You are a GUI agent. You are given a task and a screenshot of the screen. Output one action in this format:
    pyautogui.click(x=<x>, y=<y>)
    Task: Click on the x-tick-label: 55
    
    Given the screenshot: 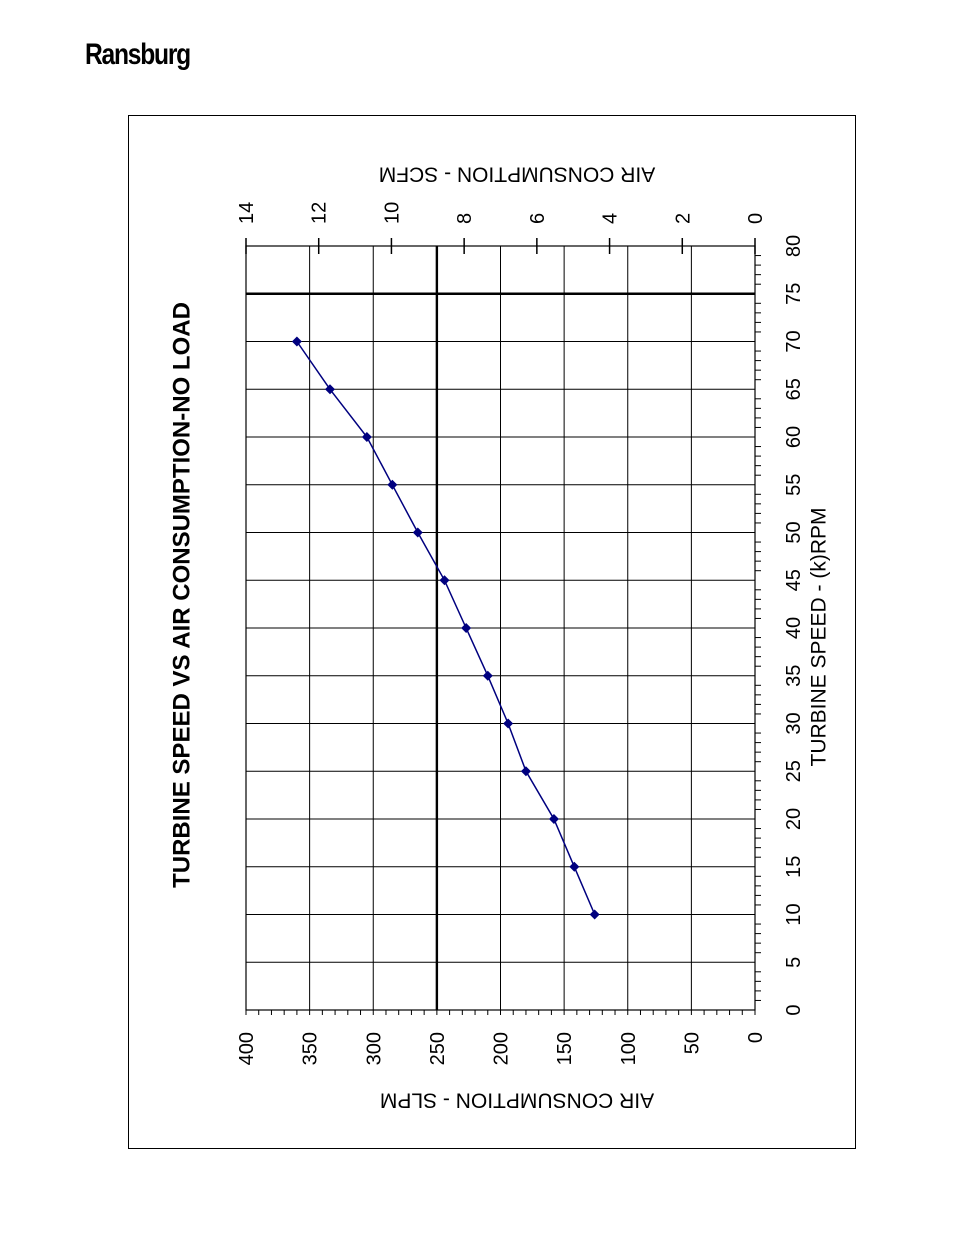 What is the action you would take?
    pyautogui.click(x=794, y=485)
    